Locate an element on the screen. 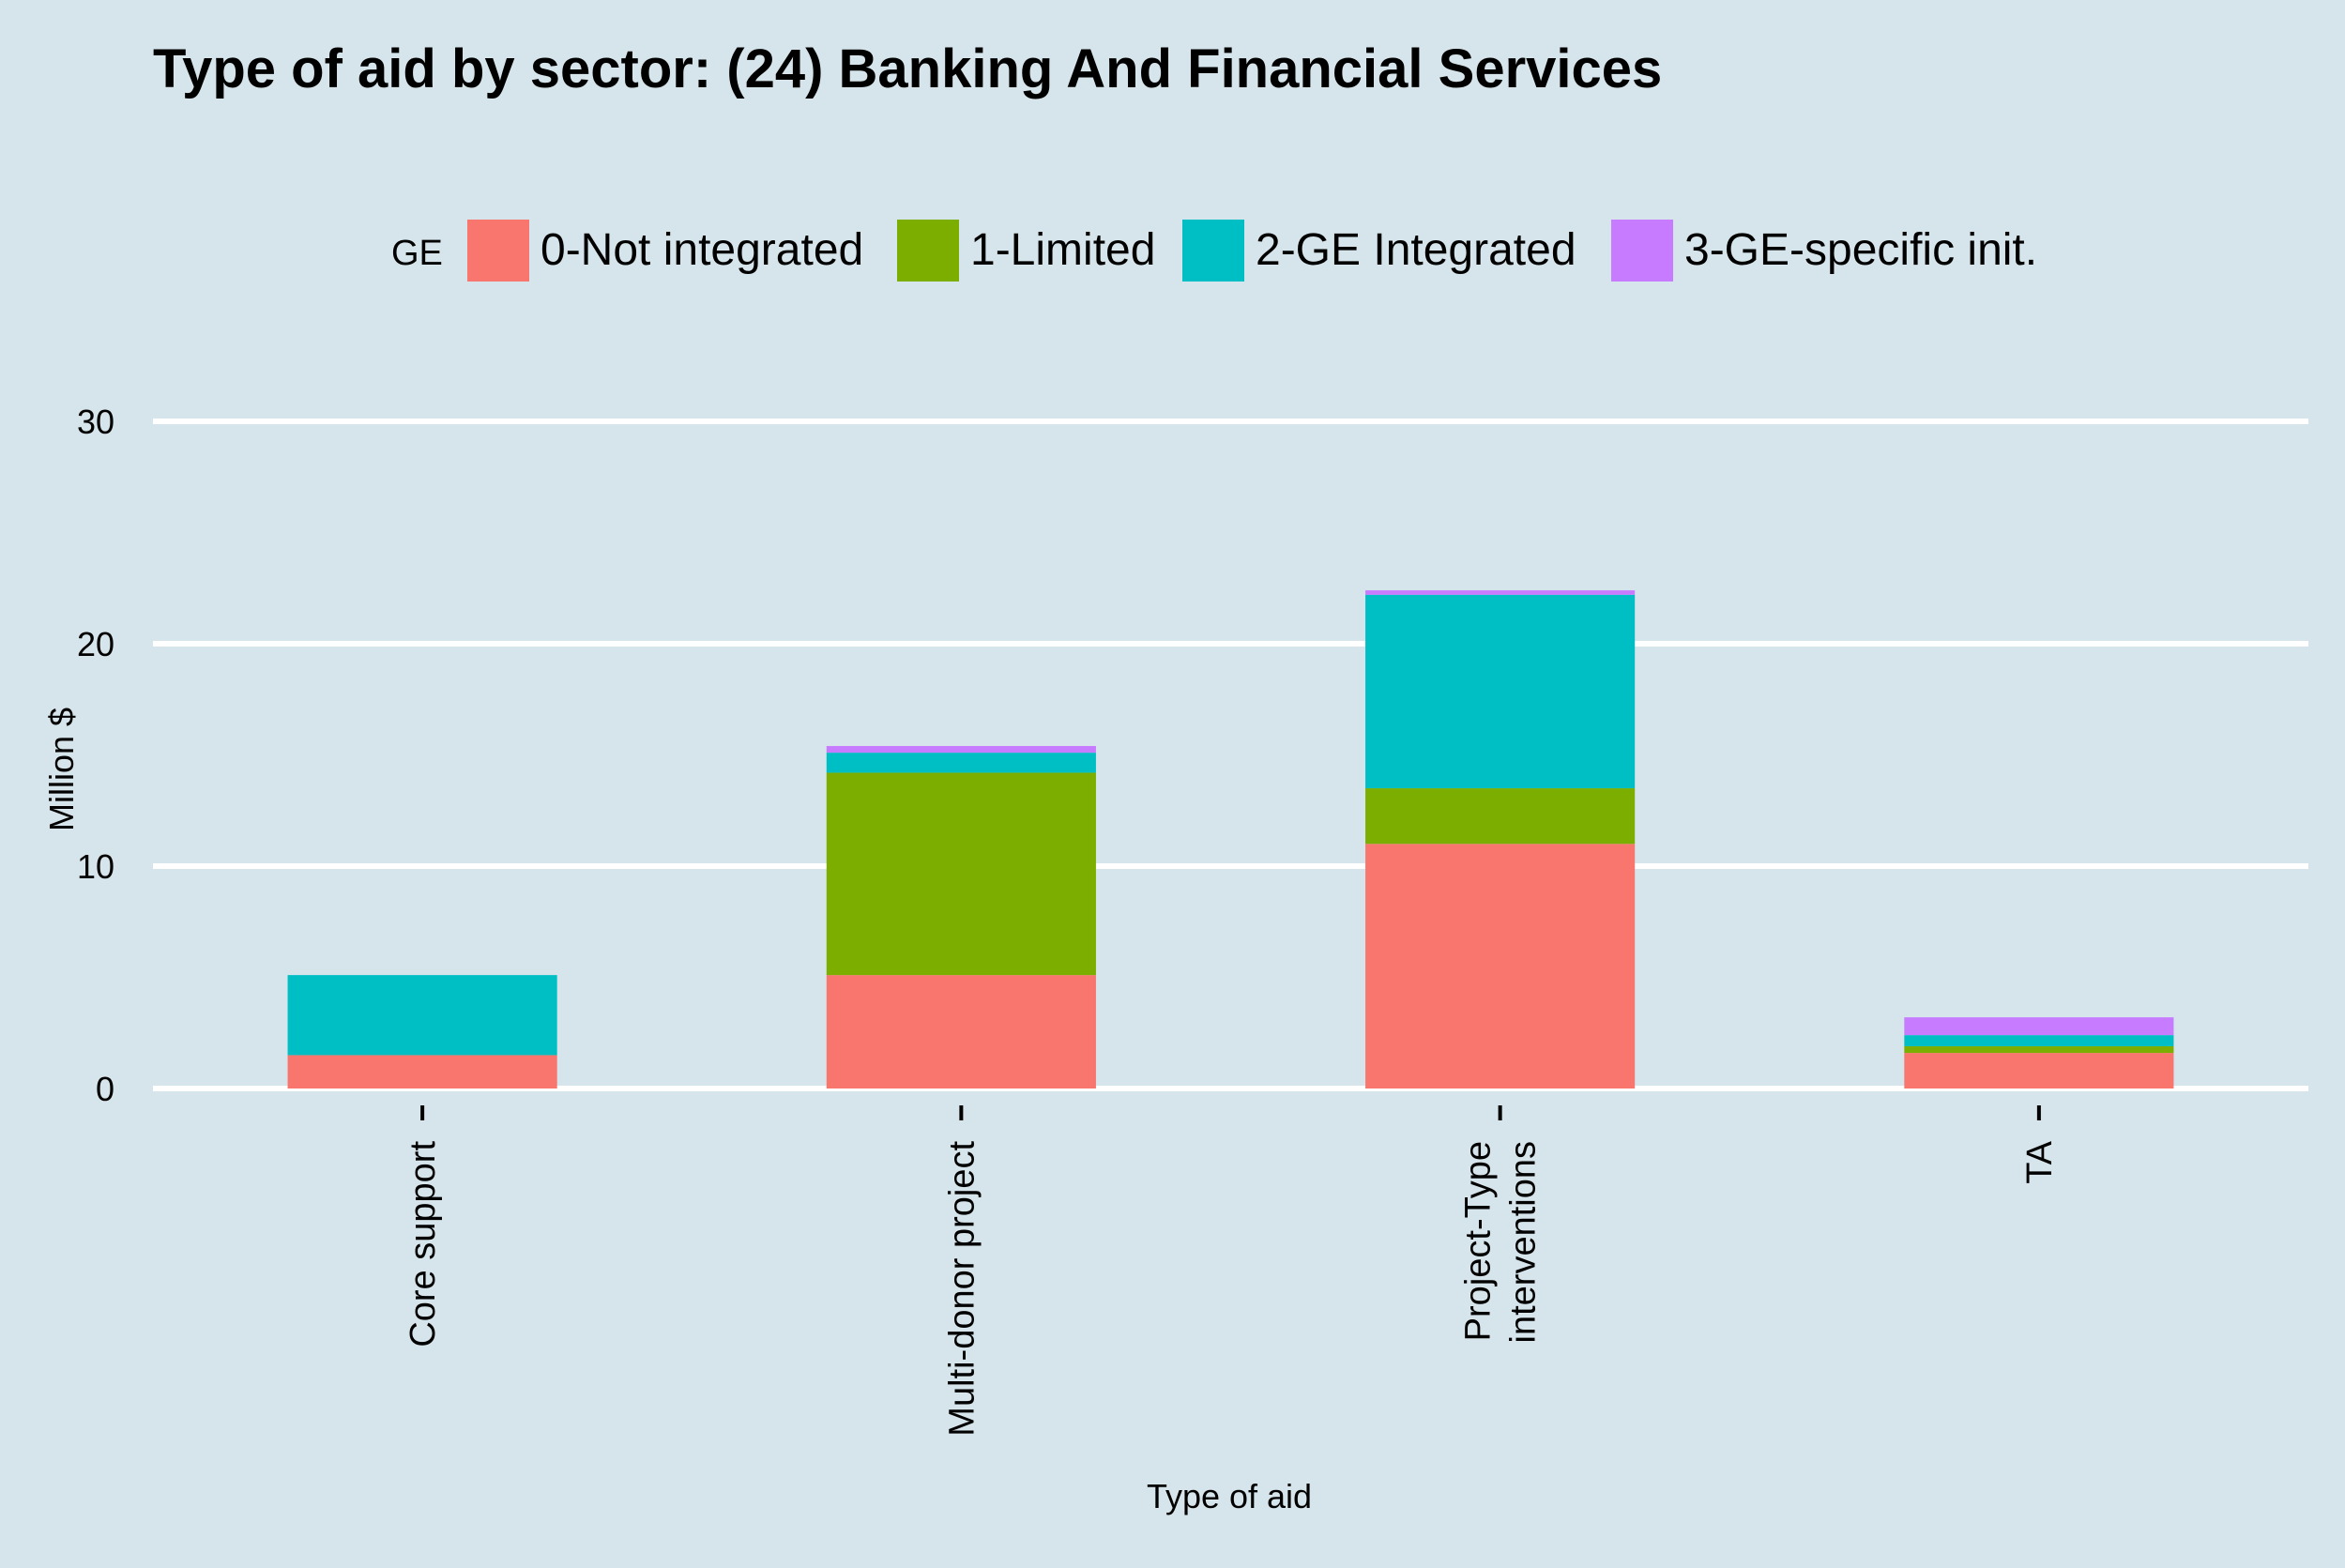 The image size is (2345, 1568). legend-title: GE is located at coordinates (417, 254).